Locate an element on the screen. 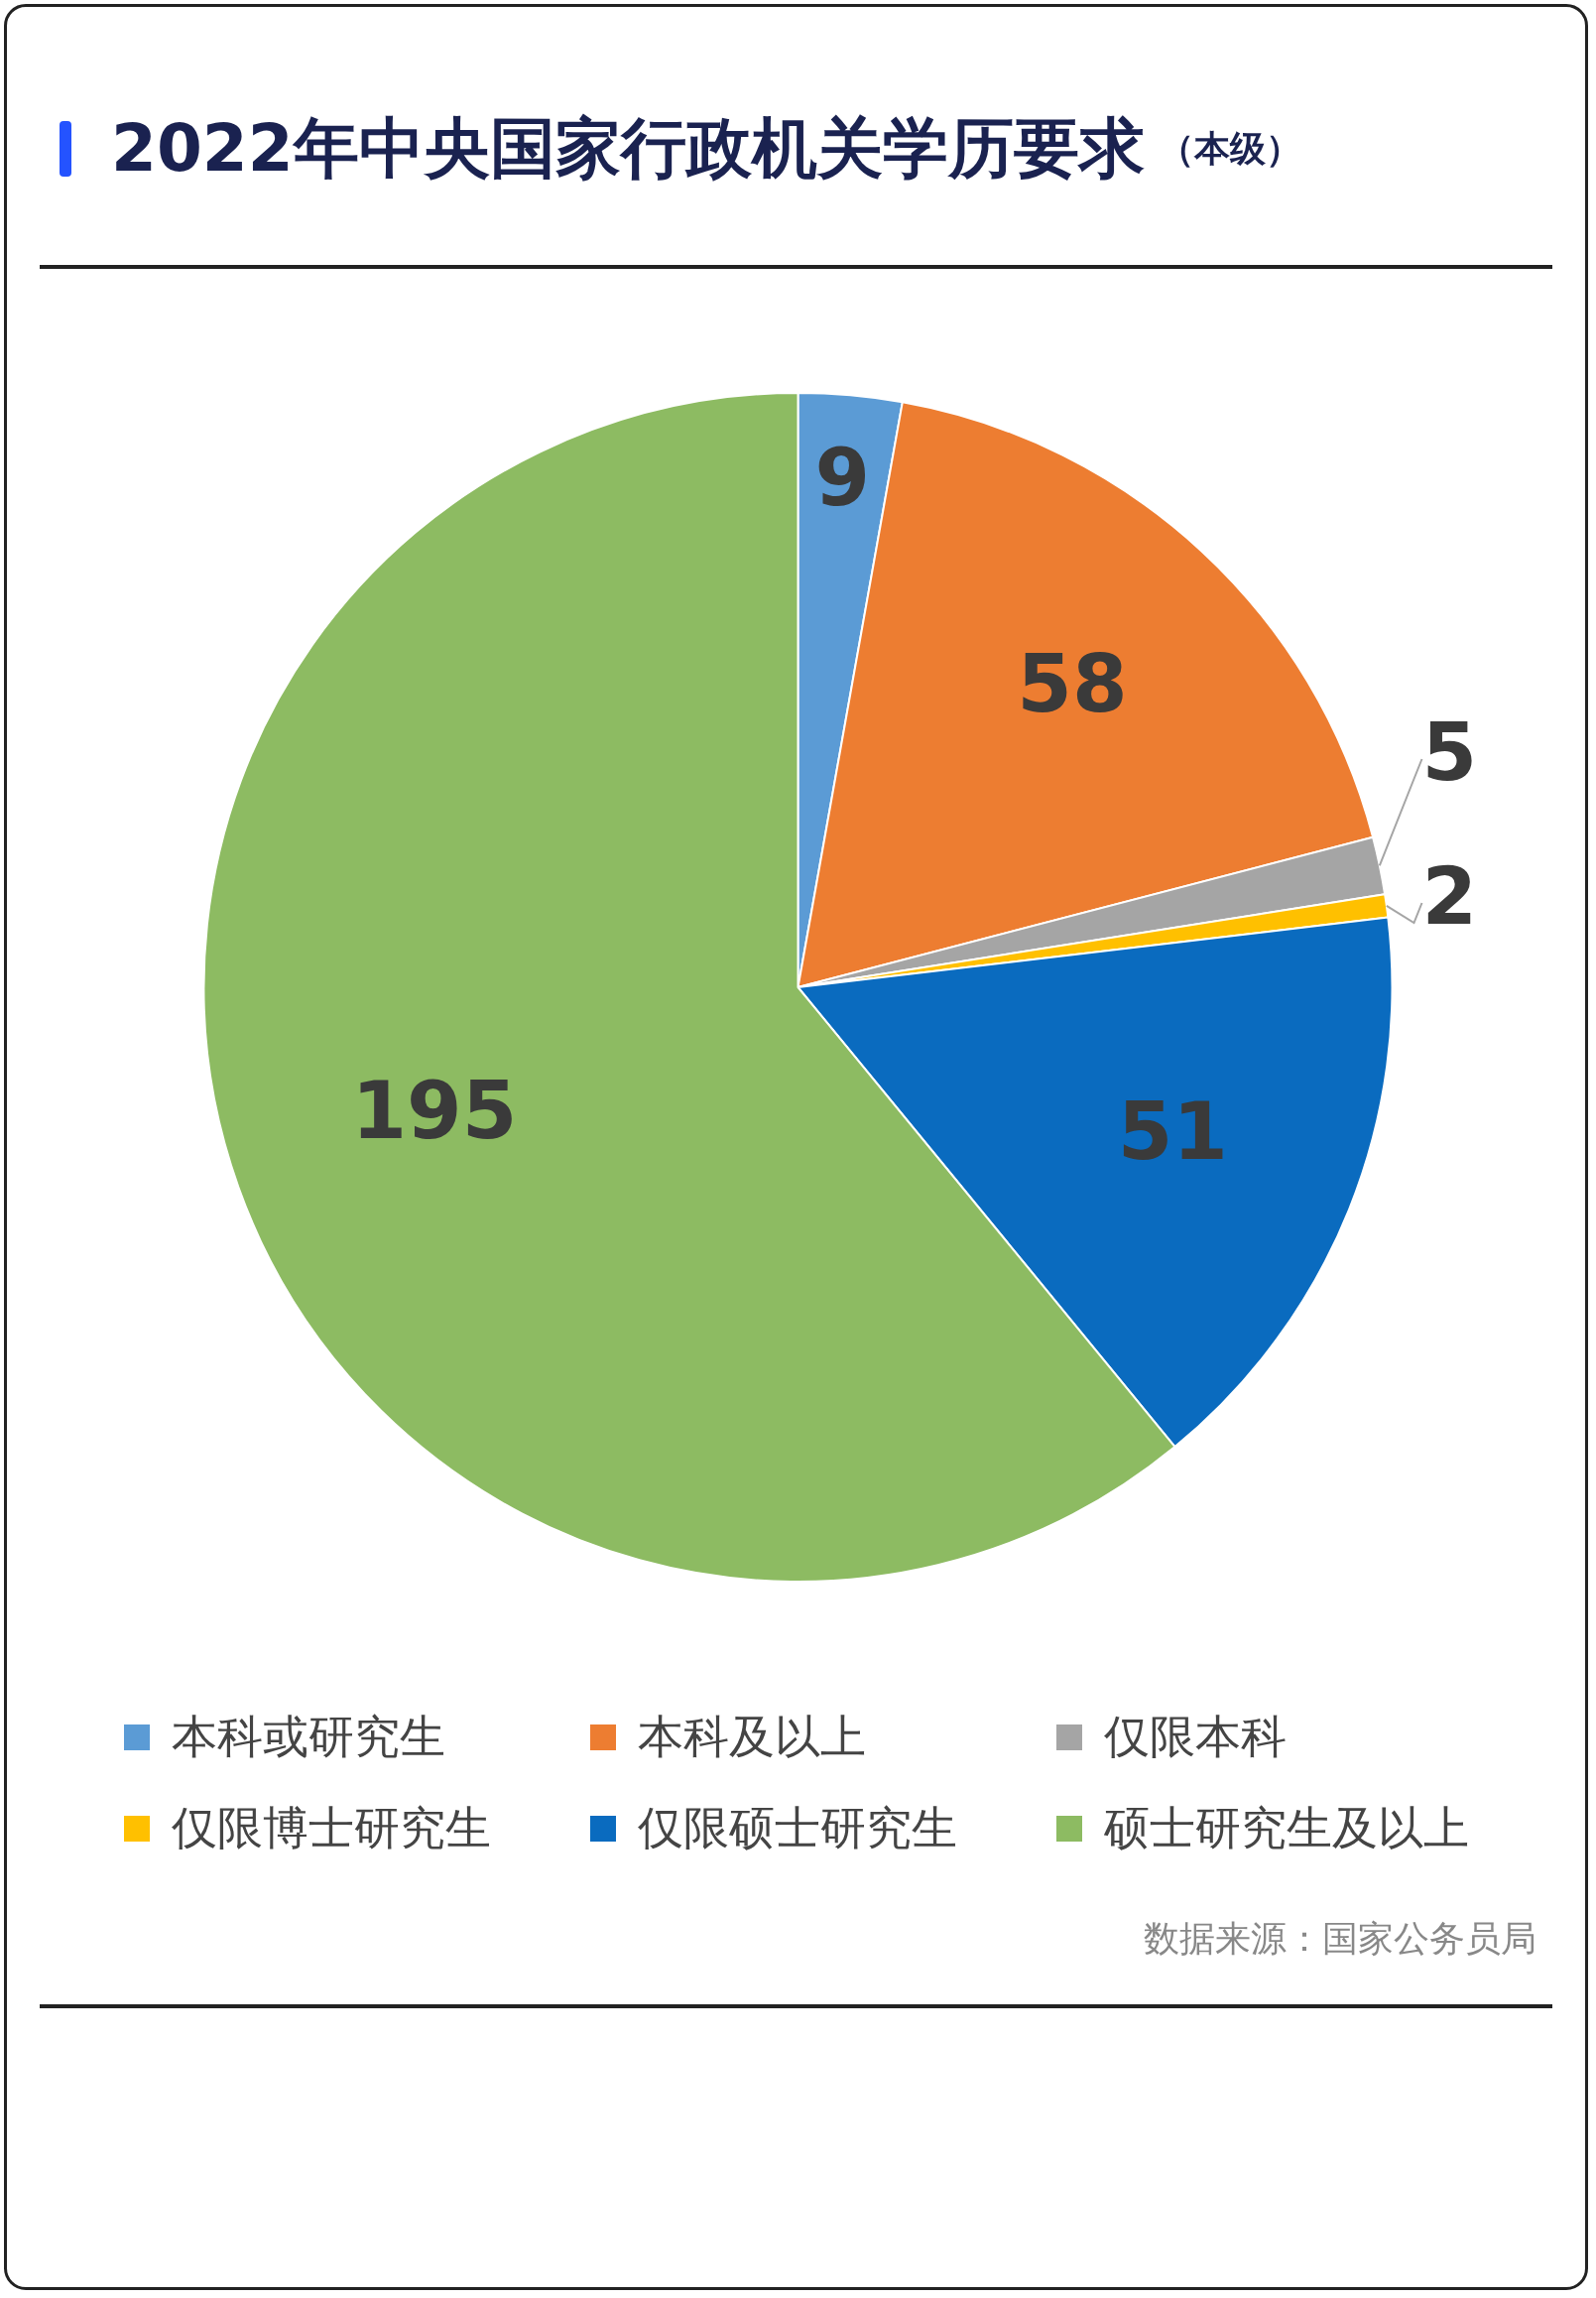 The height and width of the screenshot is (2298, 1596). source-note: 数据来源：国家公务员局 is located at coordinates (1340, 1939).